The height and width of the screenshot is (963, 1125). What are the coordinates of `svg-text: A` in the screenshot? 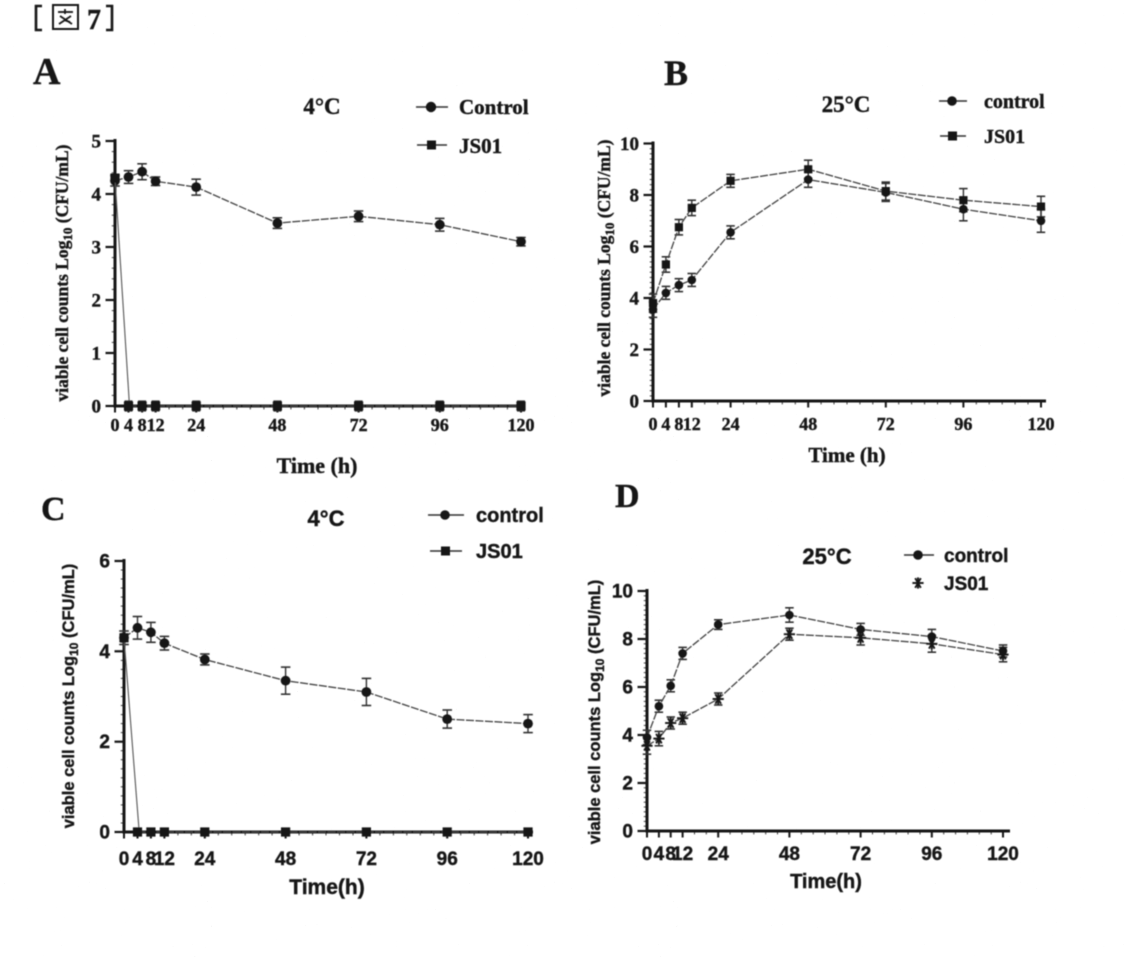 It's located at (47, 72).